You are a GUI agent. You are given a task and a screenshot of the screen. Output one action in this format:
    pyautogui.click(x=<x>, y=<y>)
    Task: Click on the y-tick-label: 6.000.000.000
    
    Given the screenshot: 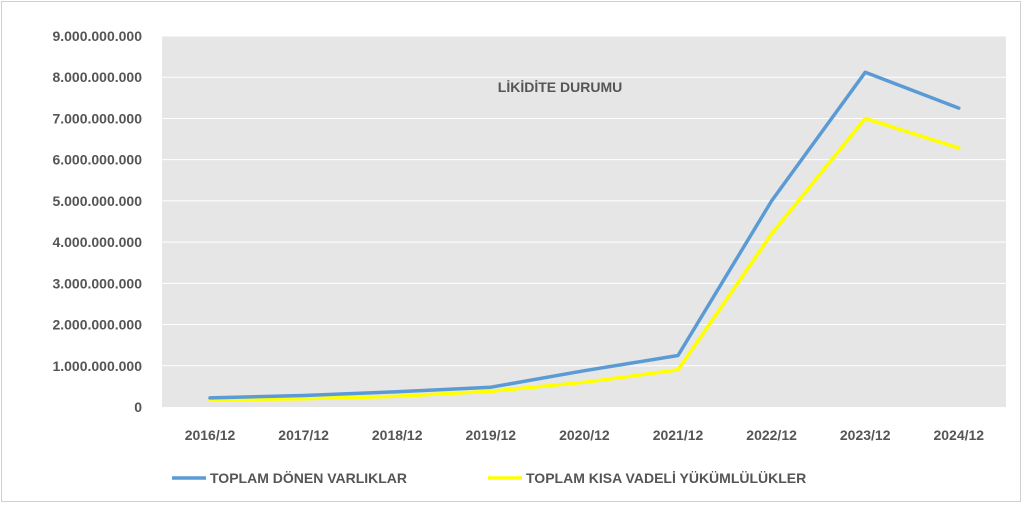 What is the action you would take?
    pyautogui.click(x=97, y=160)
    